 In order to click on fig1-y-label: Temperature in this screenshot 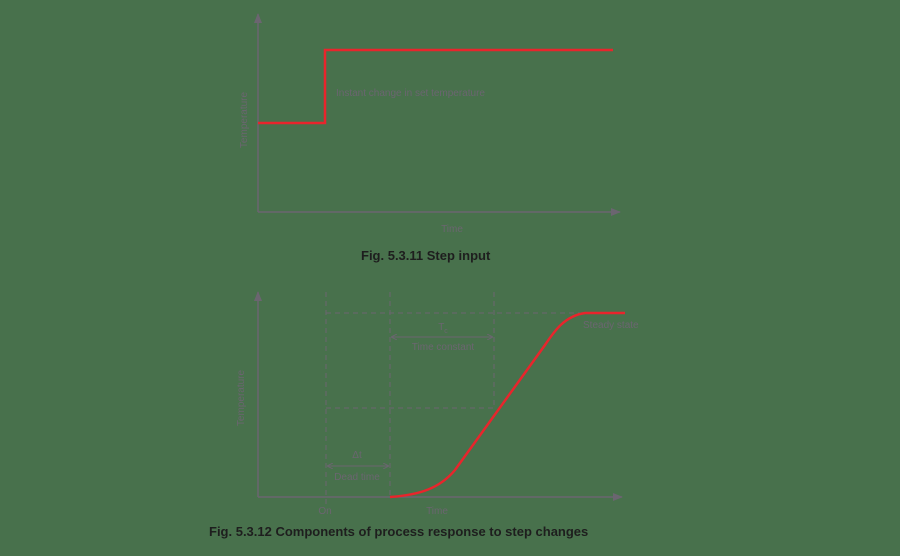, I will do `click(244, 119)`.